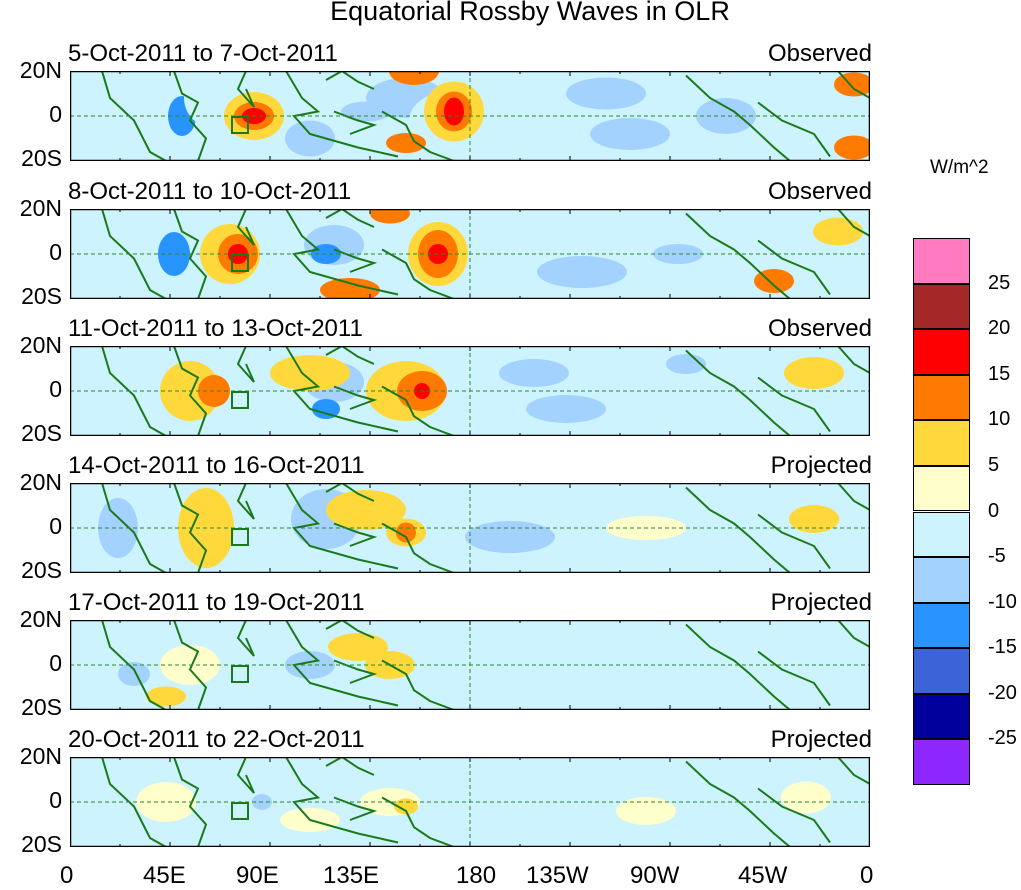  I want to click on panel-date-range: 8-Oct-2011 to 10-Oct-2011, so click(210, 191).